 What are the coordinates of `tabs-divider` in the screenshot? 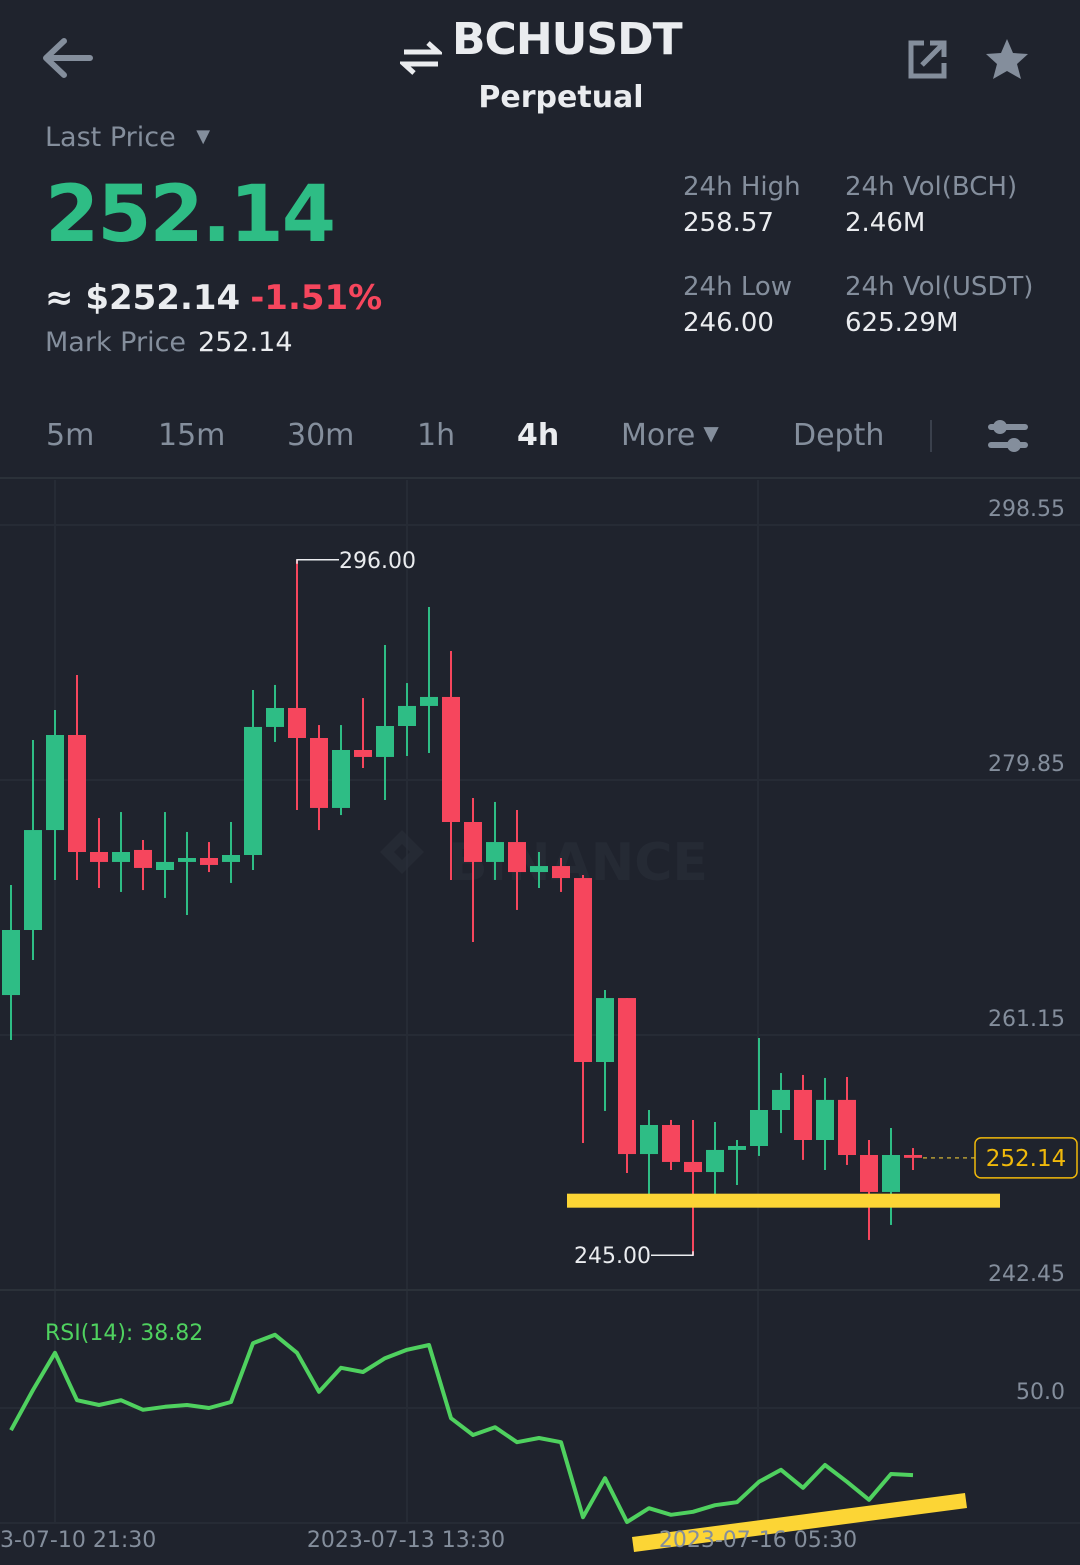 It's located at (540, 478).